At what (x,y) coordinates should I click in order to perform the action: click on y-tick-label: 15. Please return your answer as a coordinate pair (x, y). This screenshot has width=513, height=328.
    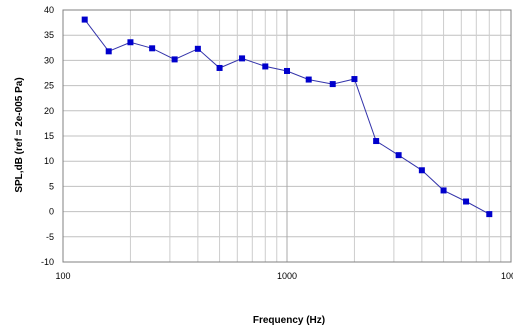
    Looking at the image, I should click on (49, 136).